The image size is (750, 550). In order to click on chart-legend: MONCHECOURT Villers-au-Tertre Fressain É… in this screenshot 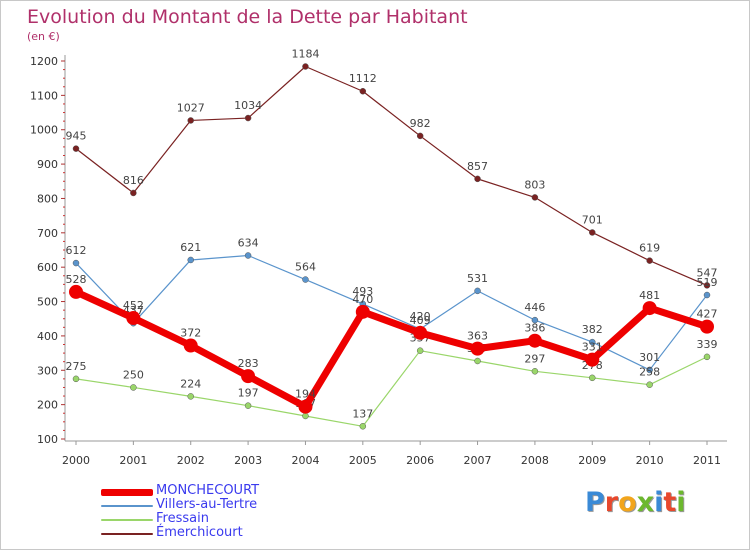, I will do `click(231, 512)`.